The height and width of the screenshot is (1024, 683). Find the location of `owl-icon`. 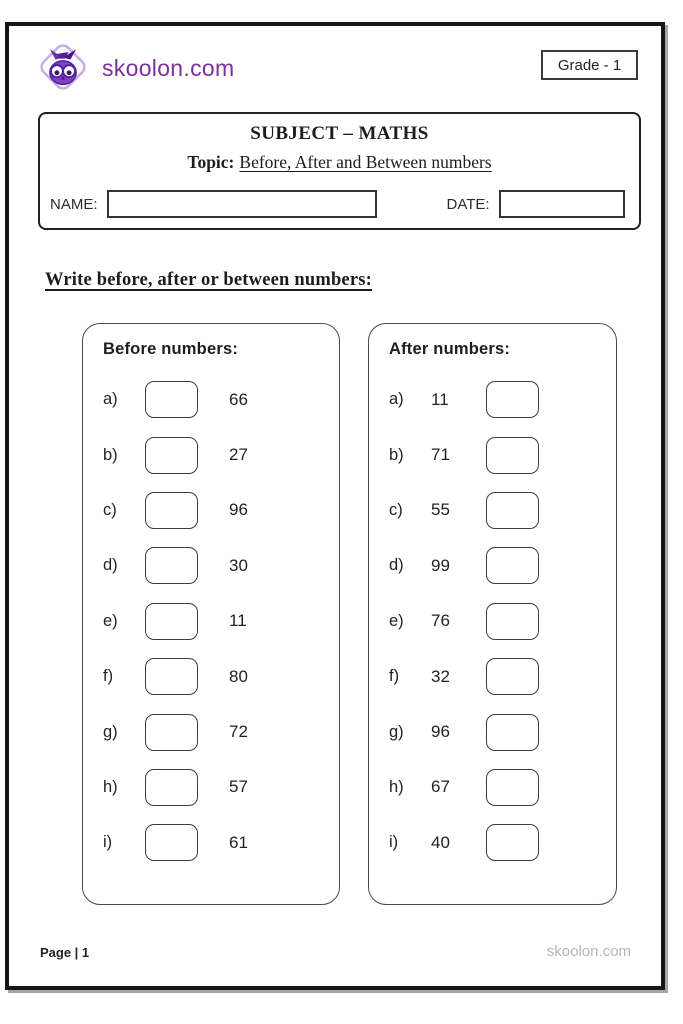

owl-icon is located at coordinates (63, 67).